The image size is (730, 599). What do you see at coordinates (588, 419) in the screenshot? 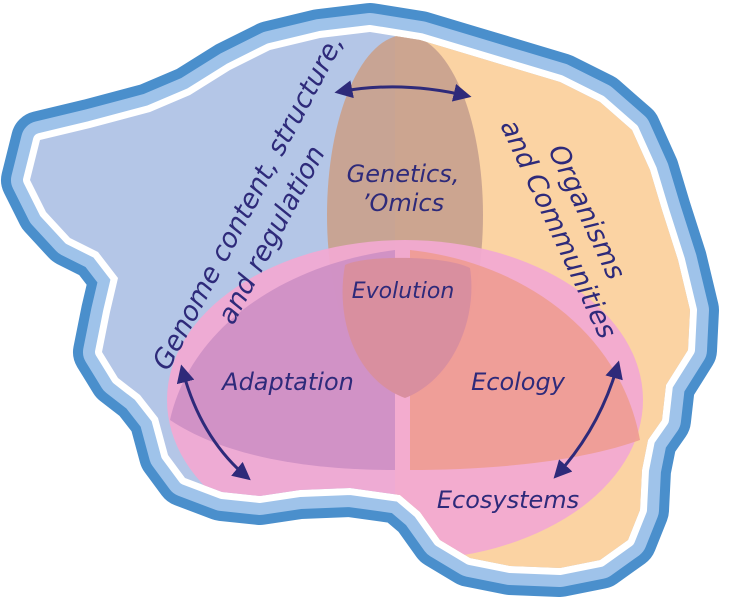
I see `right-double-arrow` at bounding box center [588, 419].